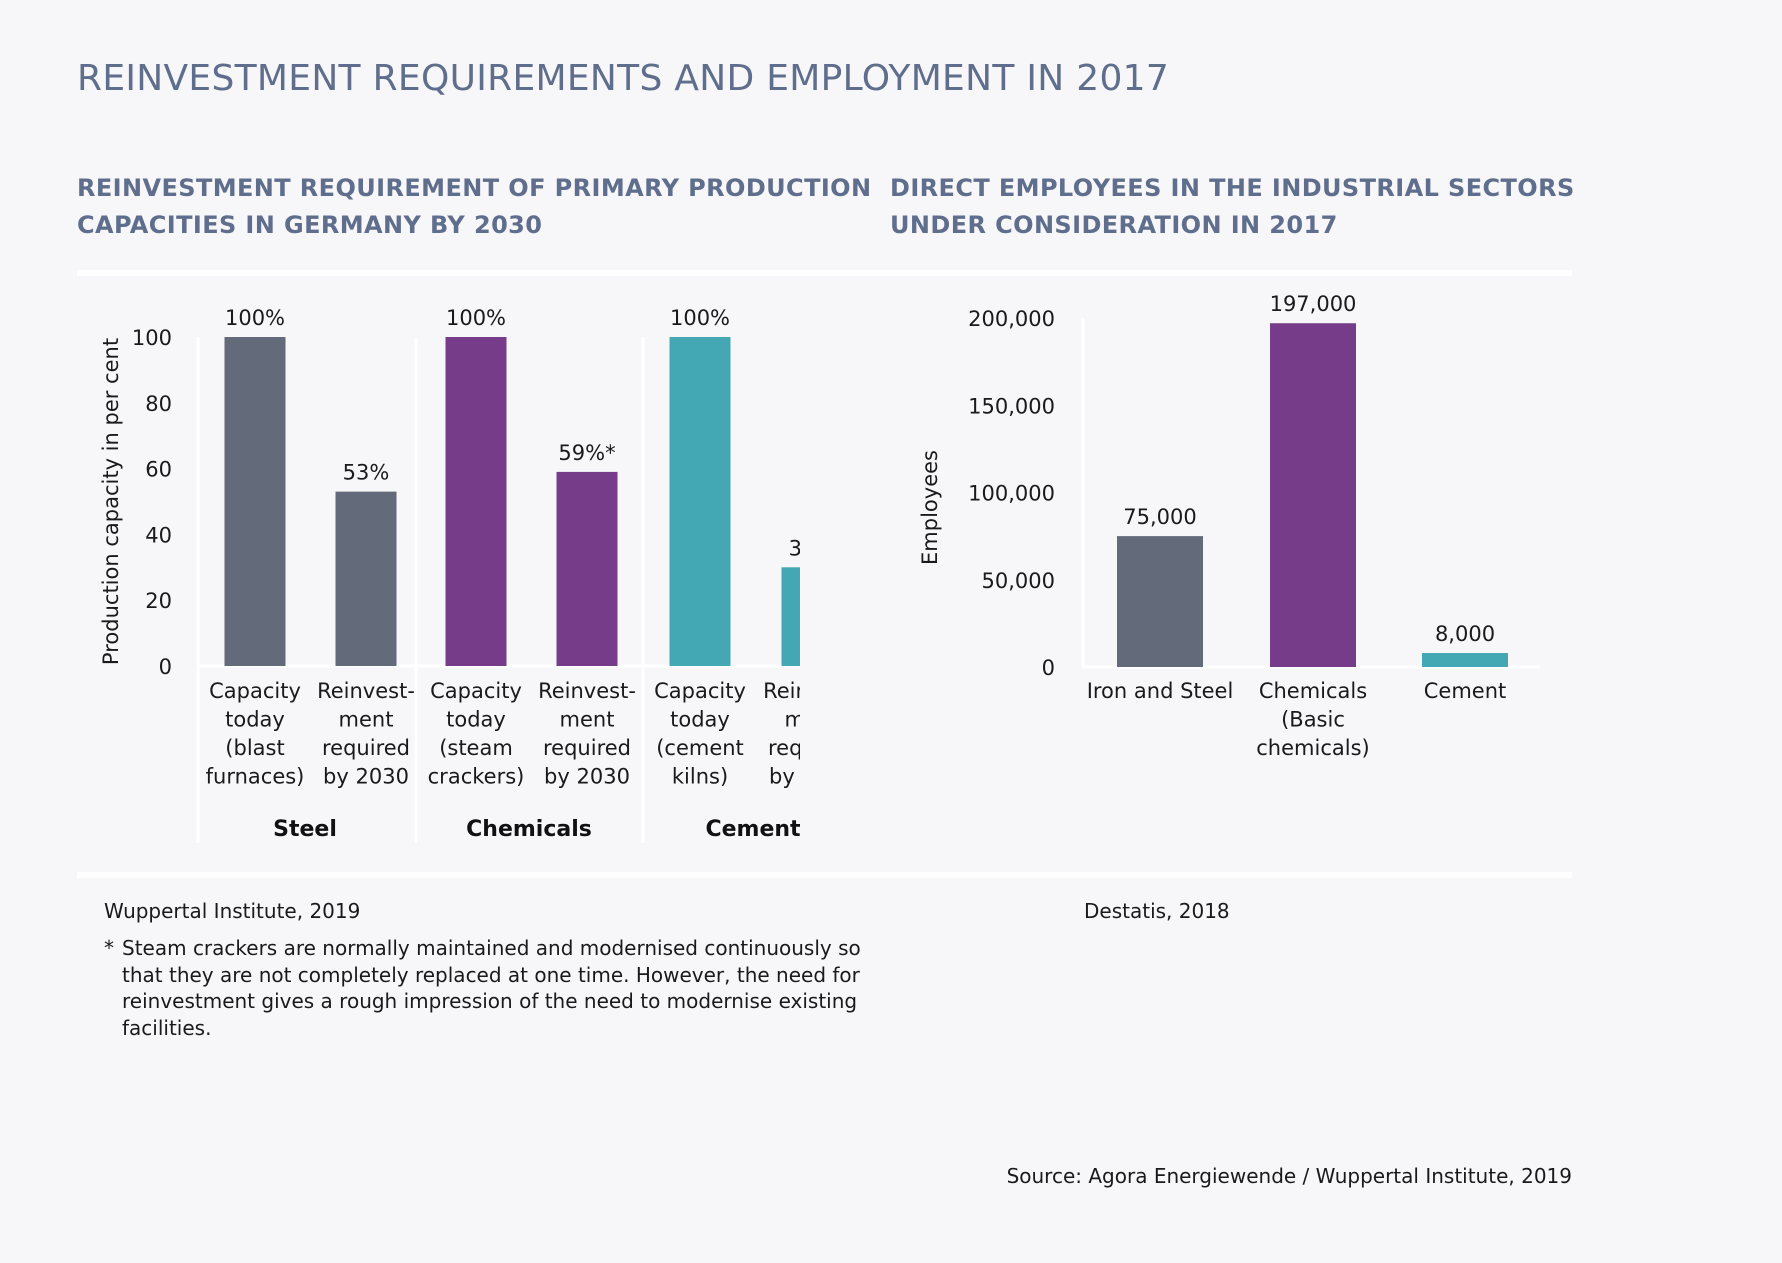  Describe the element at coordinates (1114, 225) in the screenshot. I see `right-subtitle-line-2: UNDER CONSIDERATION IN 2017` at that location.